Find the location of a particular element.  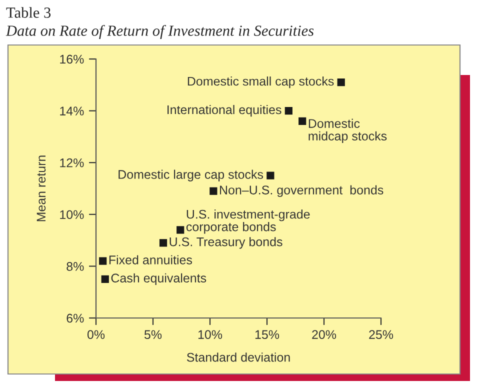

y-tick-label: 12% is located at coordinates (72, 163).